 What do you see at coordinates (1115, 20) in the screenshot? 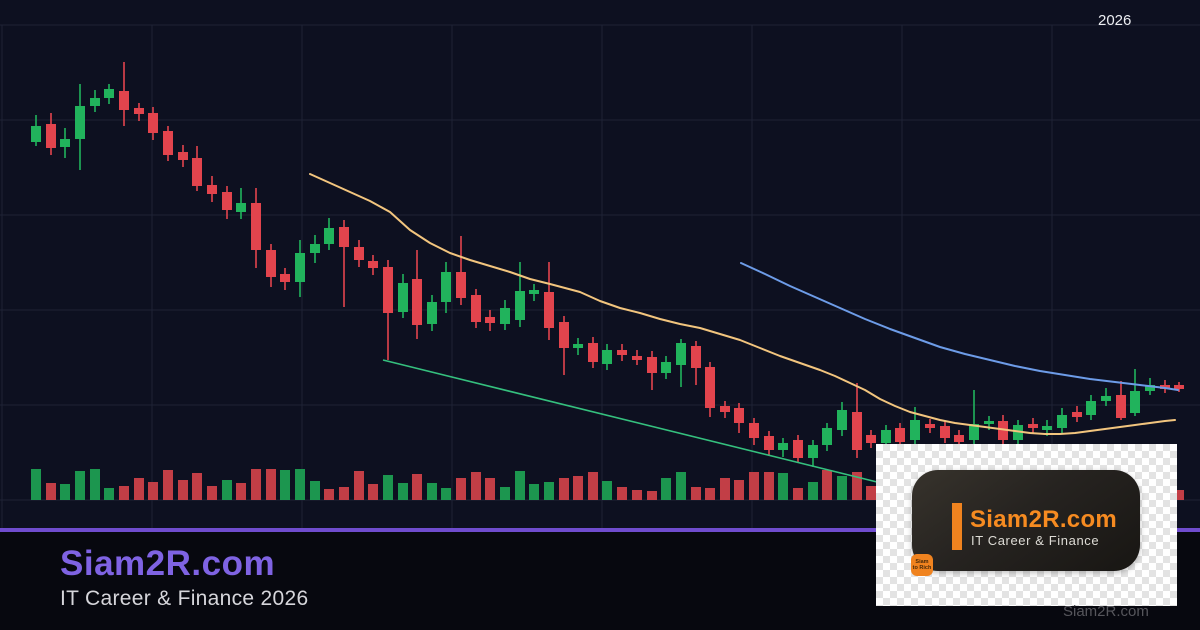
I see `year-label: 2026` at bounding box center [1115, 20].